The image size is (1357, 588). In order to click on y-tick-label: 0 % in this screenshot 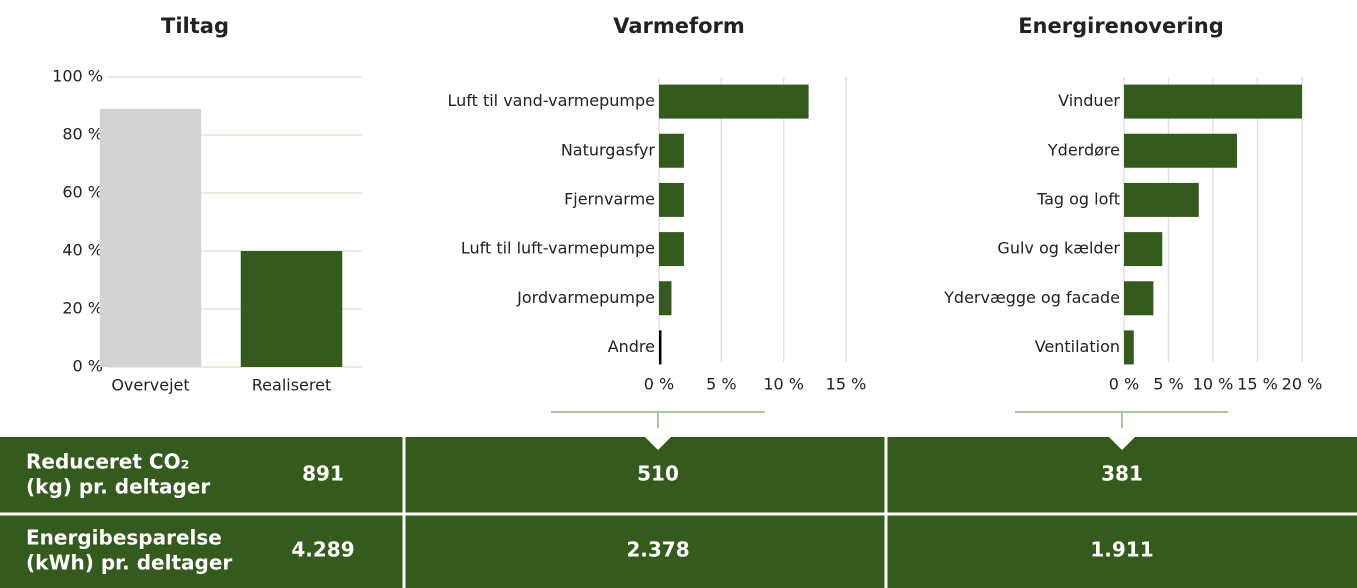, I will do `click(88, 366)`.